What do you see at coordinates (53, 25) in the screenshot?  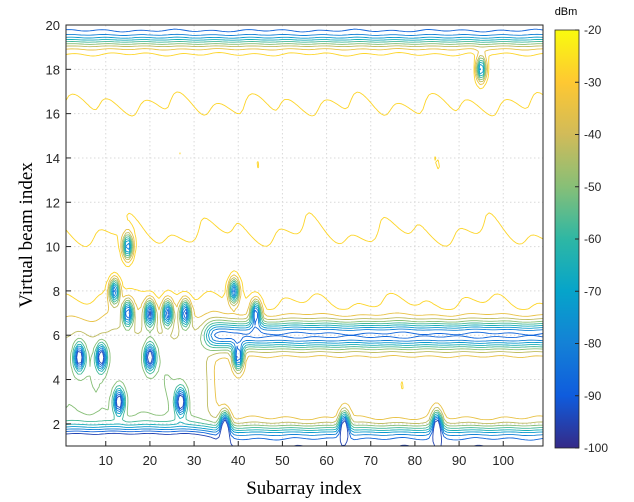 I see `y-tick-label: 20` at bounding box center [53, 25].